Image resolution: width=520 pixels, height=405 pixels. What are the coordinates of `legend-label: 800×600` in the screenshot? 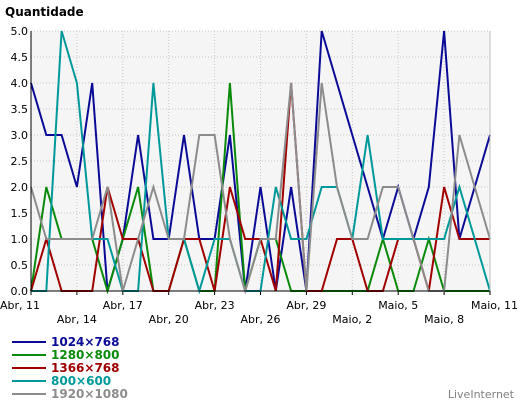 It's located at (81, 381).